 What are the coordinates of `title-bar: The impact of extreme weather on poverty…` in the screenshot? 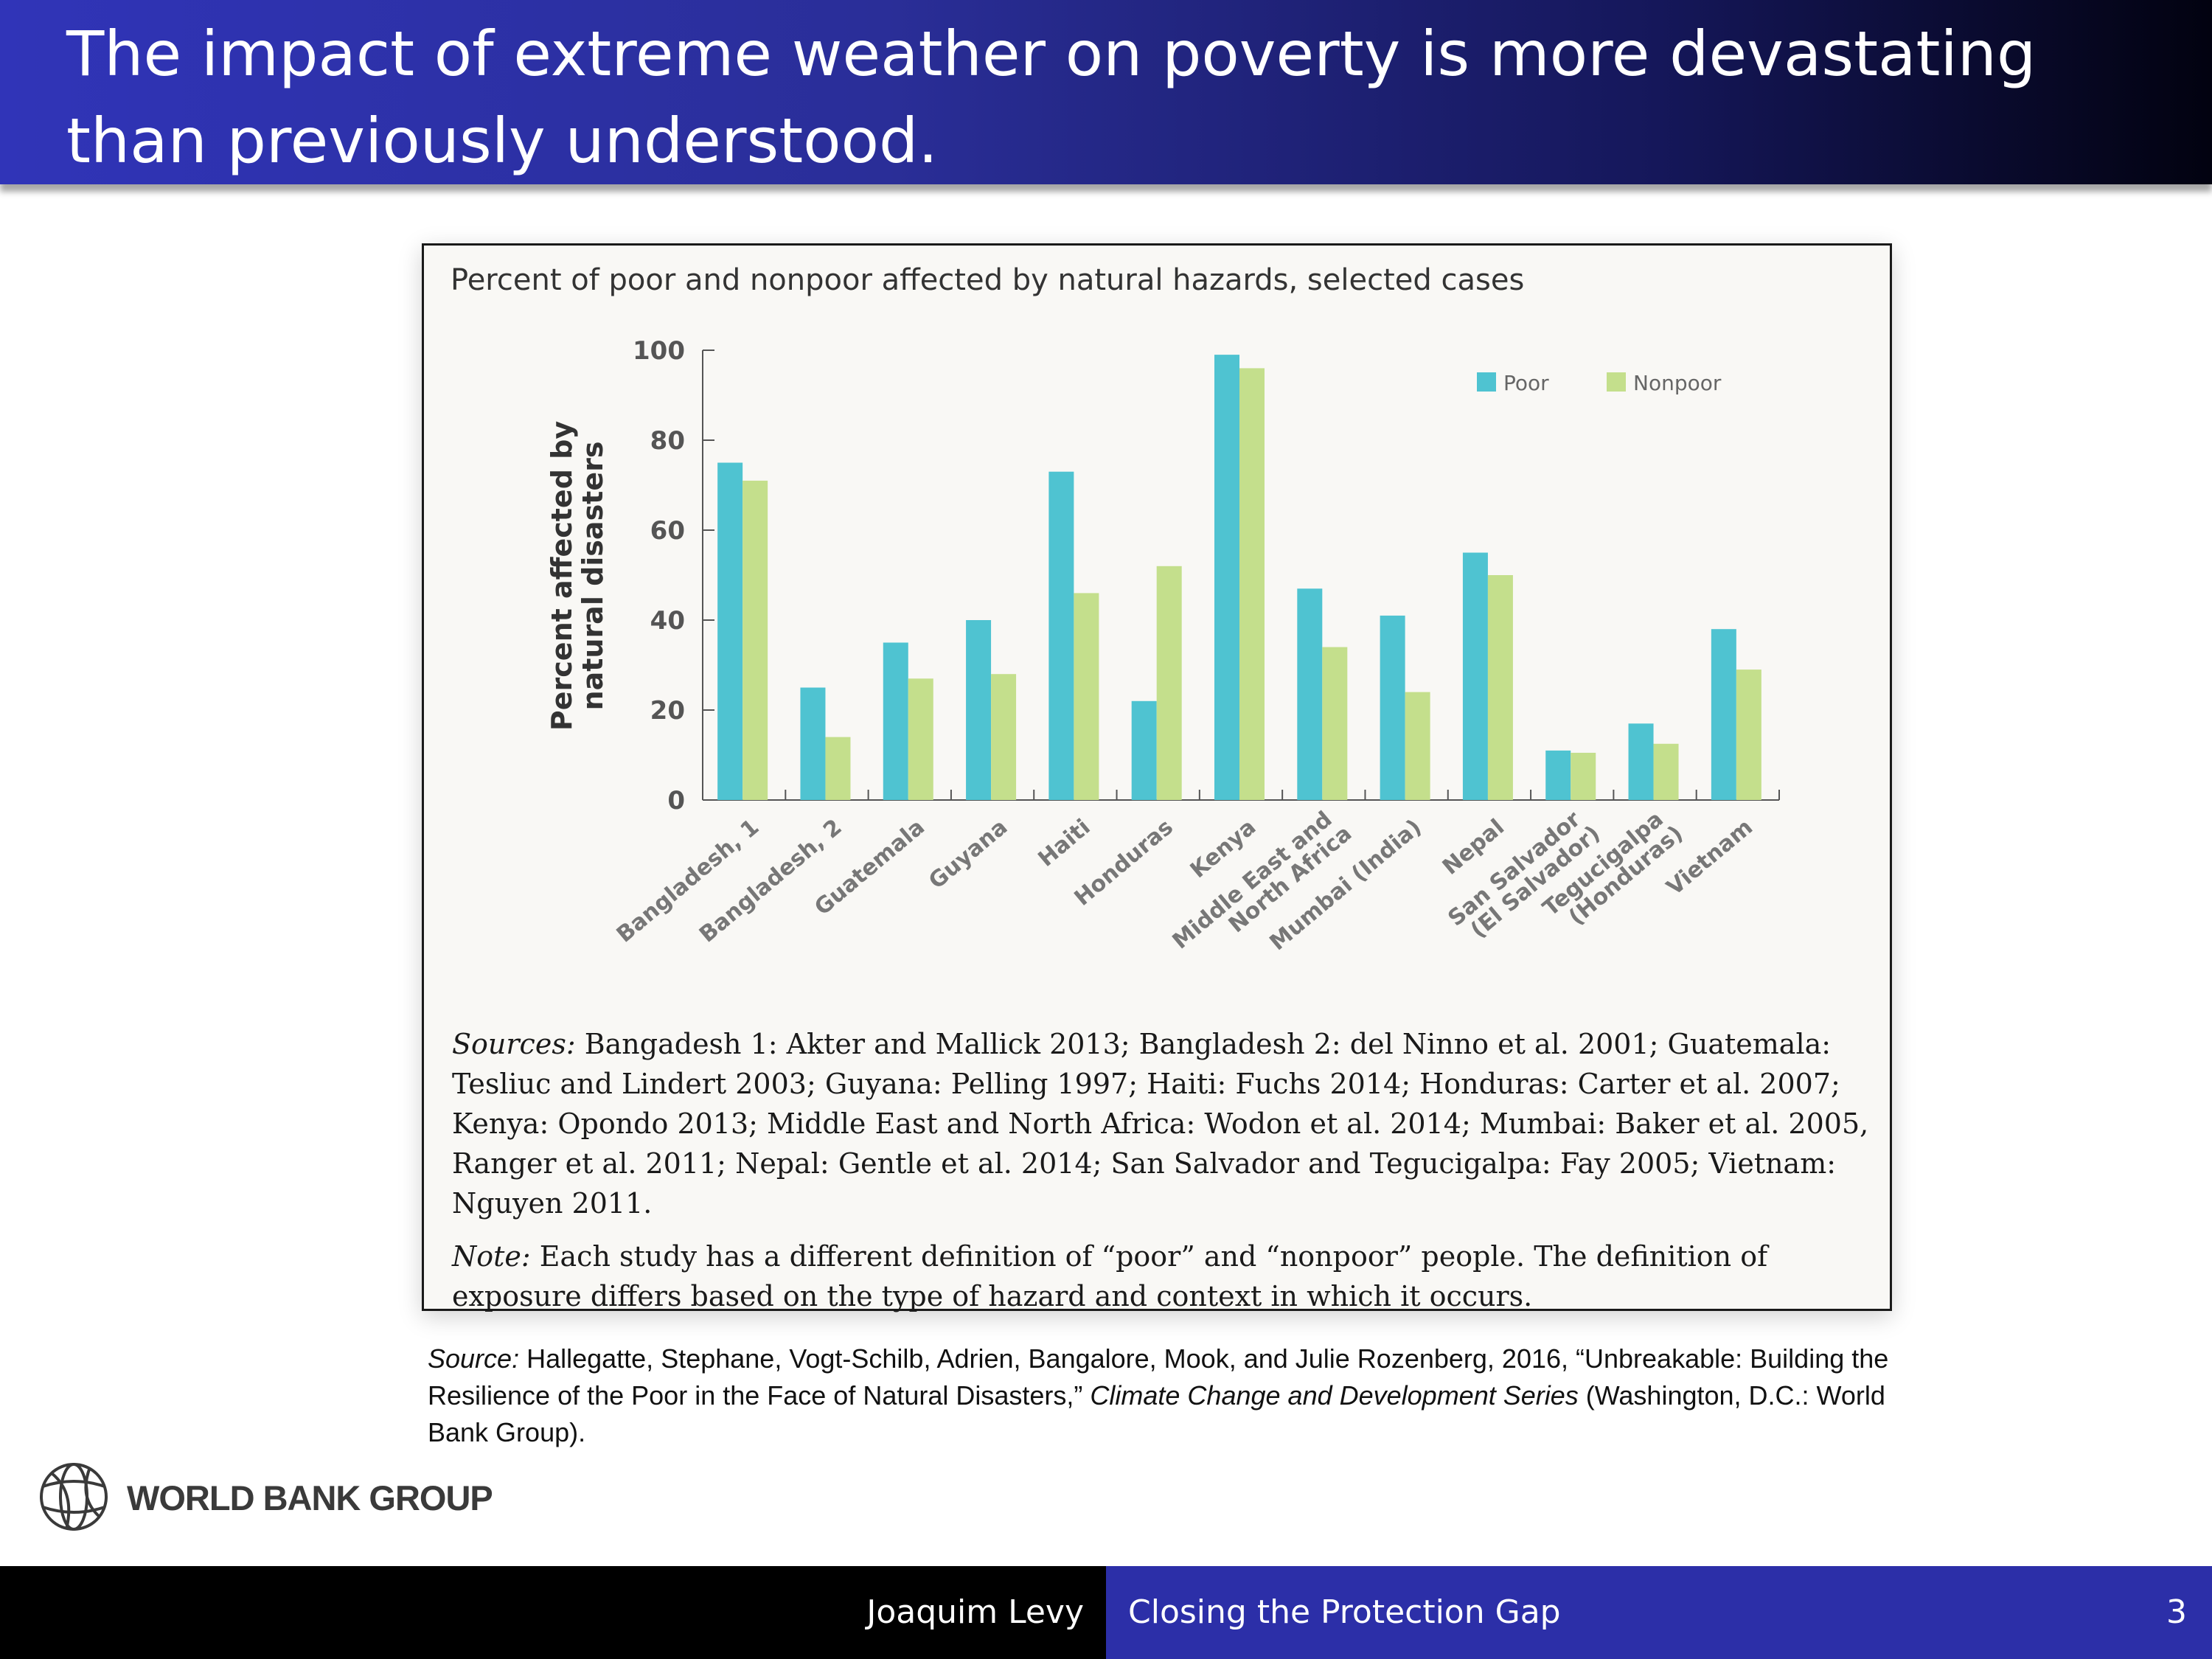 It's located at (1106, 92).